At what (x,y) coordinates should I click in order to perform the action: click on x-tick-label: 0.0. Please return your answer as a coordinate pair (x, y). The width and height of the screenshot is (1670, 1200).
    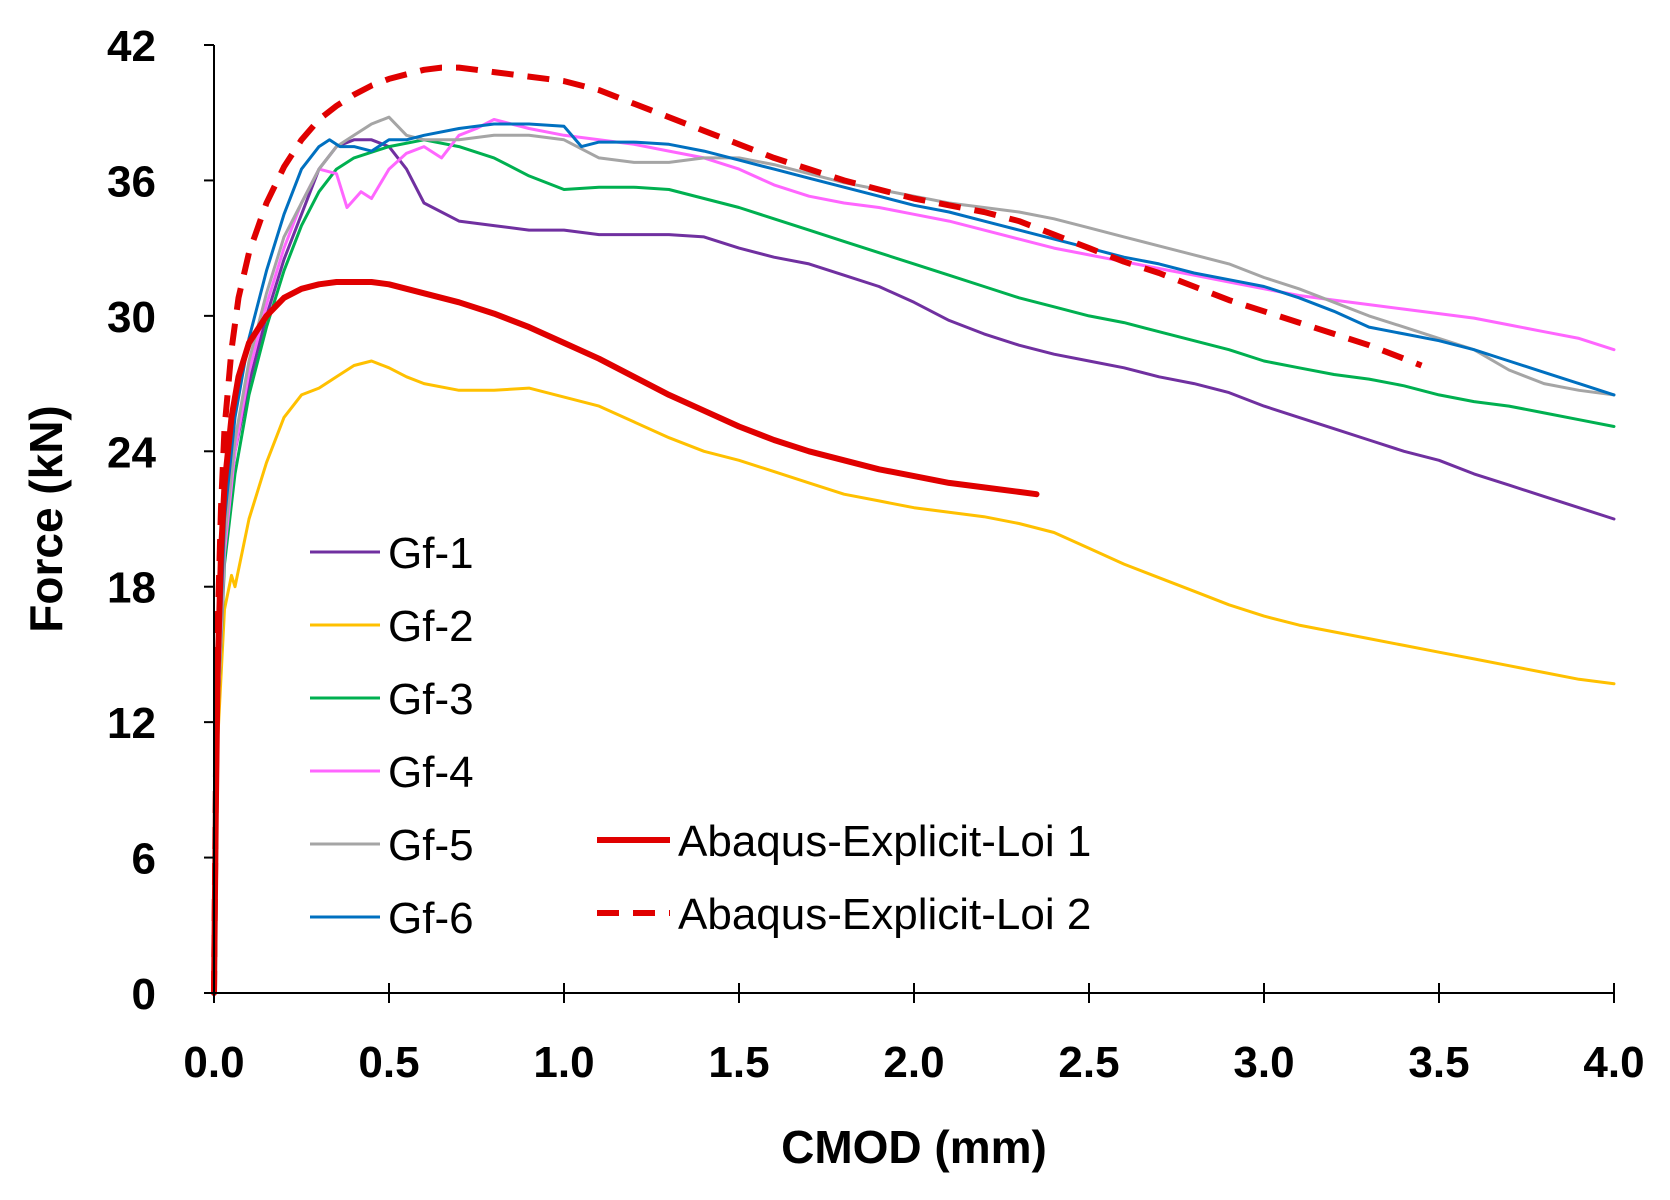
    Looking at the image, I should click on (213, 1062).